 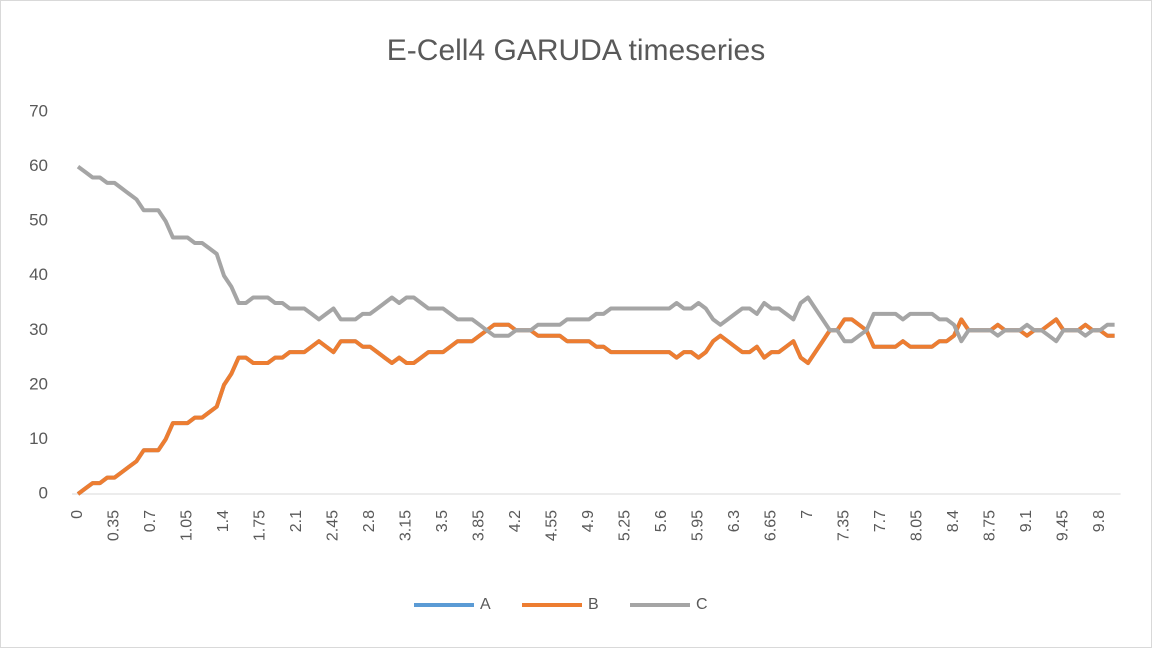 What do you see at coordinates (552, 525) in the screenshot?
I see `x-tick-label: 4.55` at bounding box center [552, 525].